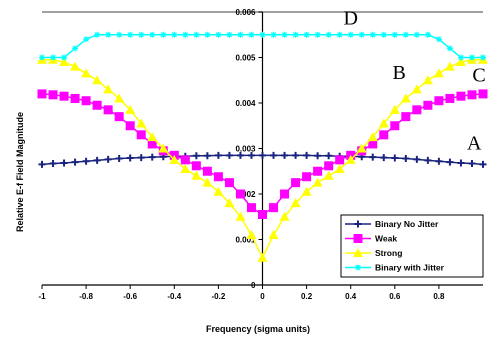  What do you see at coordinates (245, 58) in the screenshot?
I see `y-tick-label: 0.005` at bounding box center [245, 58].